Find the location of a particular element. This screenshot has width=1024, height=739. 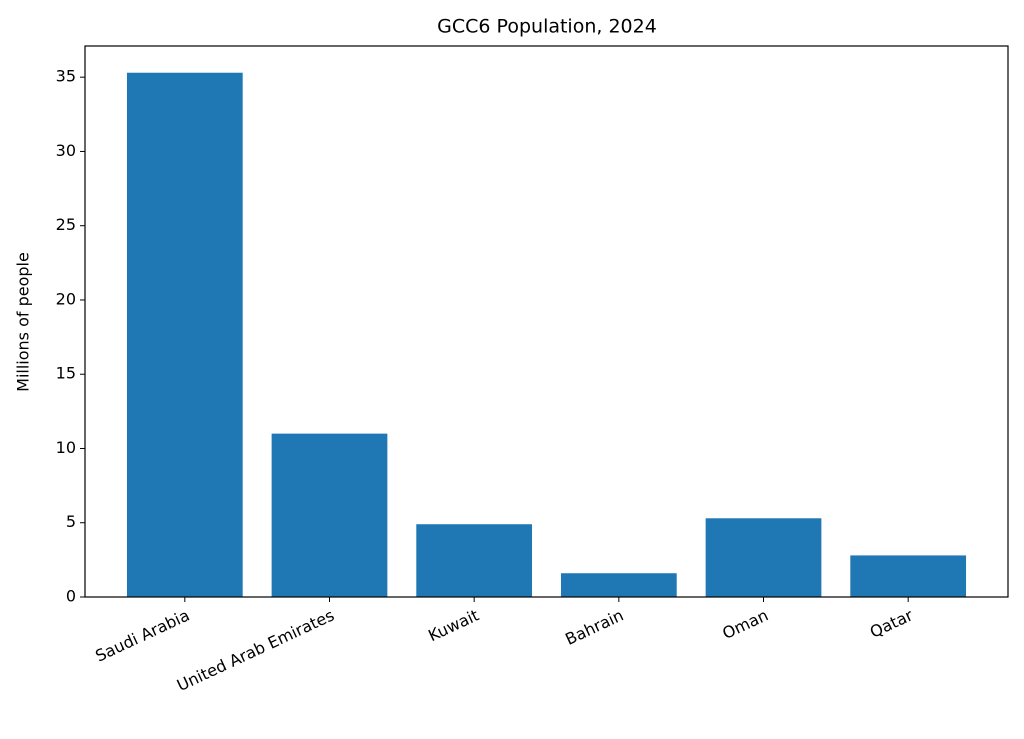

x-tick-label: Saudi Arabia is located at coordinates (142, 635).